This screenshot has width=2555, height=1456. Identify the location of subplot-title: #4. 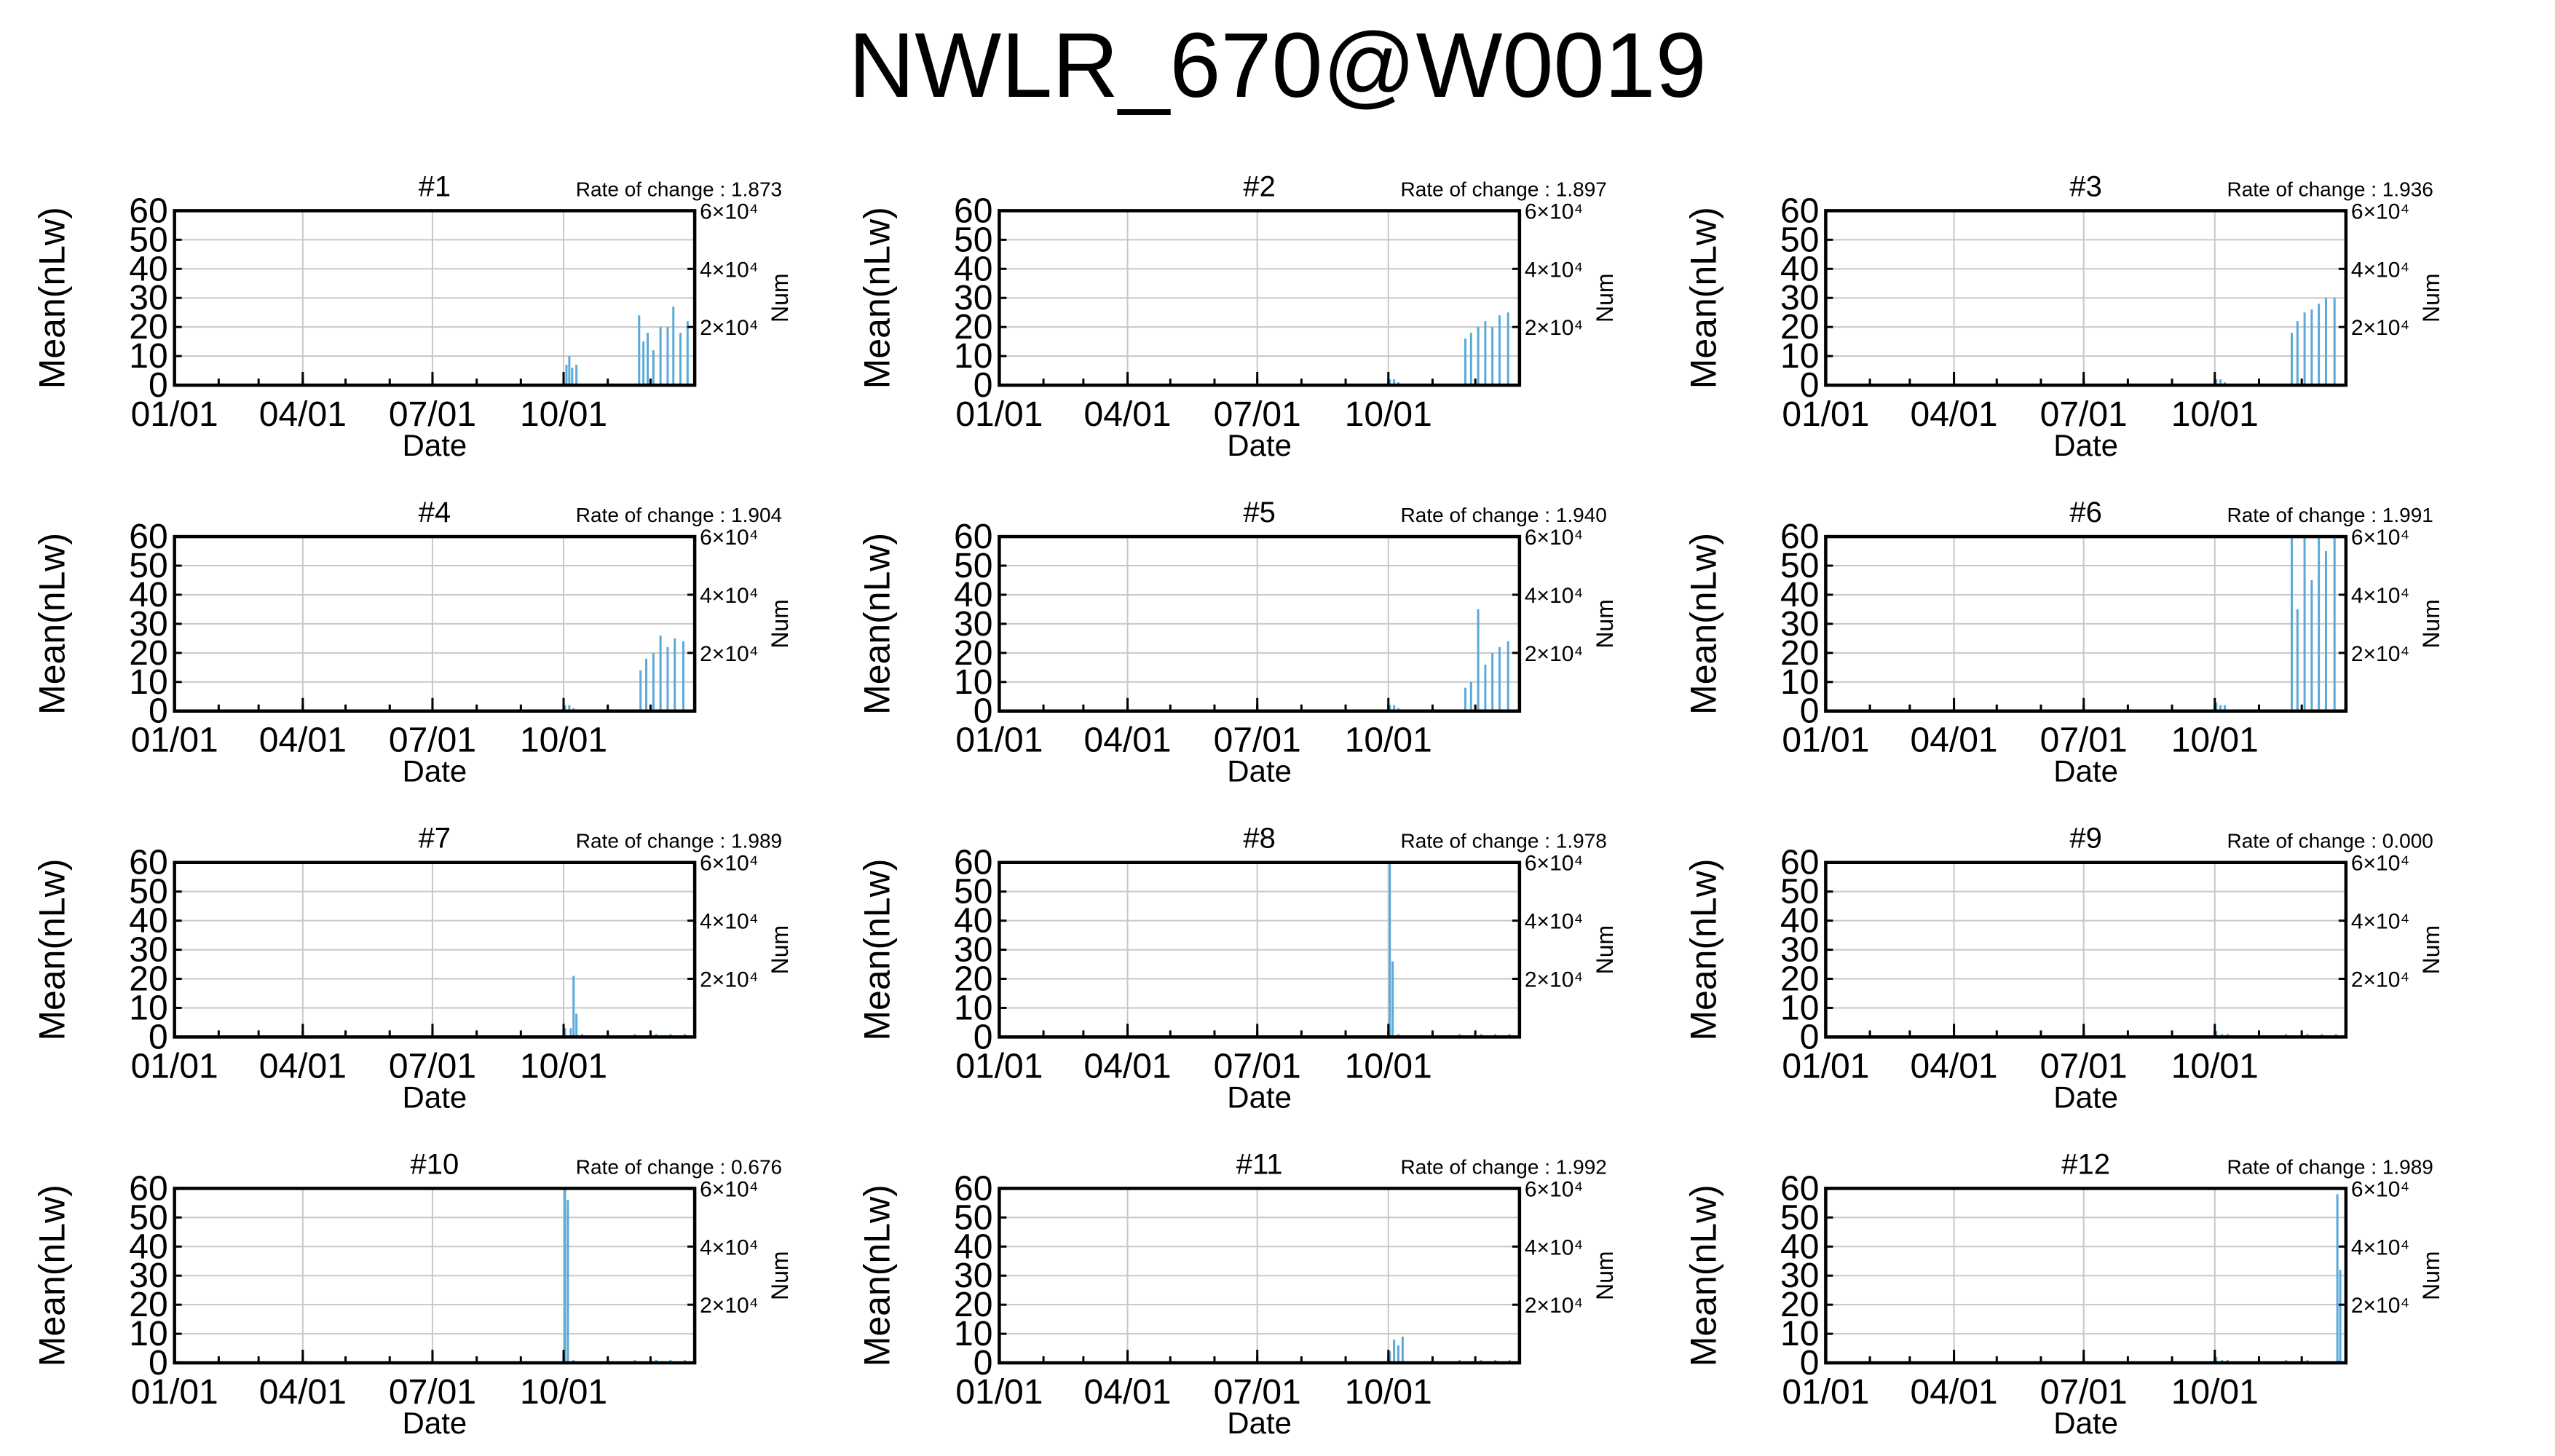
(435, 512).